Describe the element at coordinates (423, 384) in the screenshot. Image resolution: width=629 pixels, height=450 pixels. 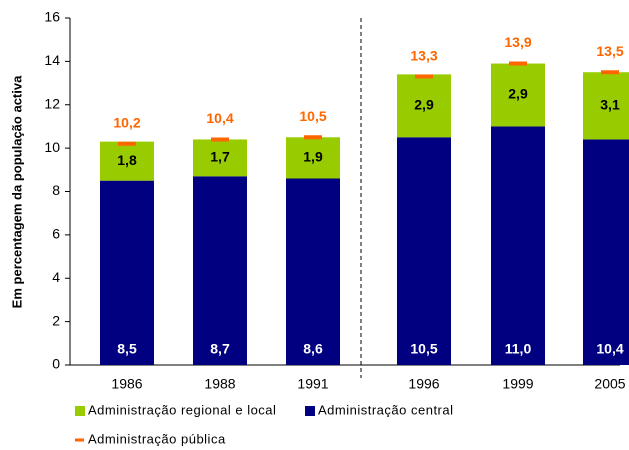
I see `x-tick-label: 1996` at that location.